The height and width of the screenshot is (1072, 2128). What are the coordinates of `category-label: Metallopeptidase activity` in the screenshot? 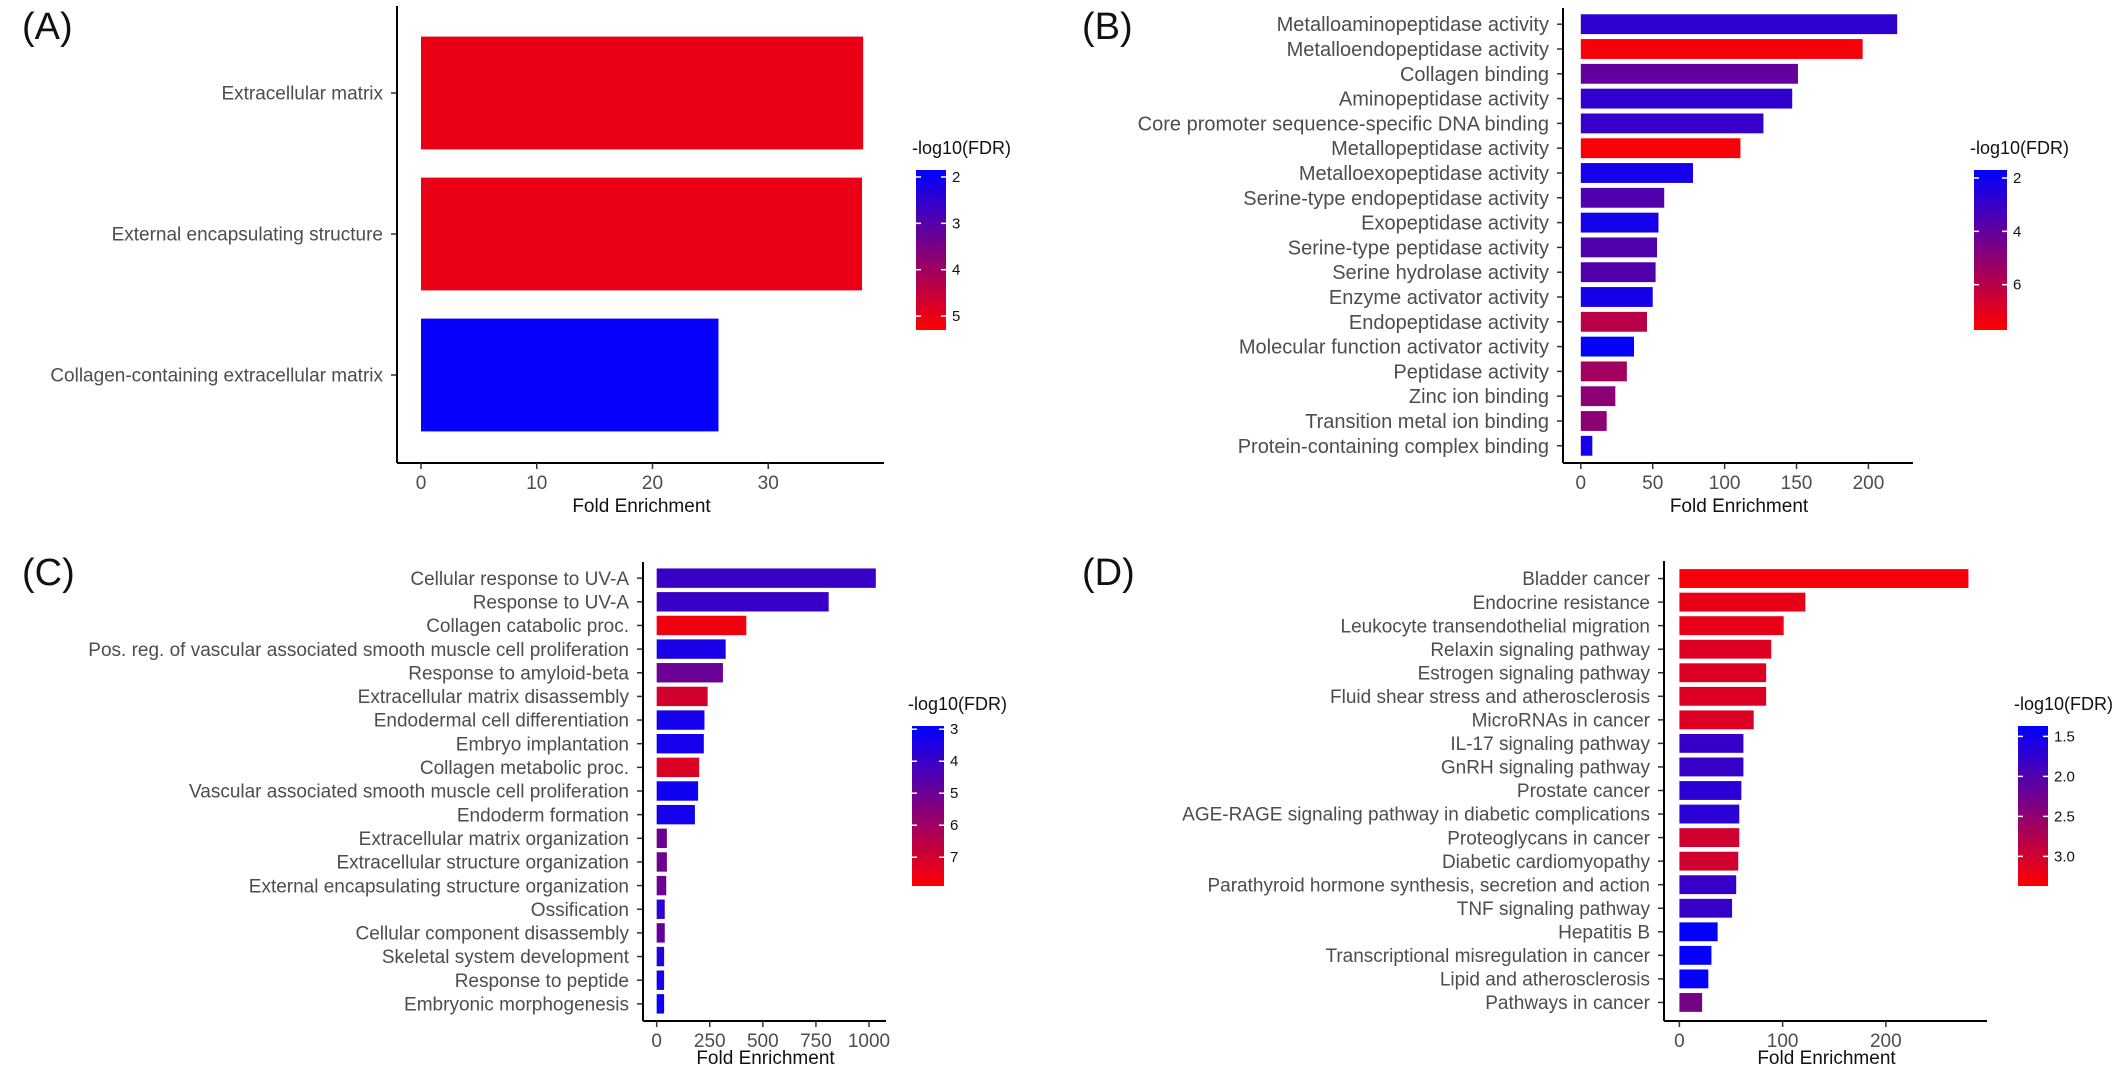 It's located at (1440, 149).